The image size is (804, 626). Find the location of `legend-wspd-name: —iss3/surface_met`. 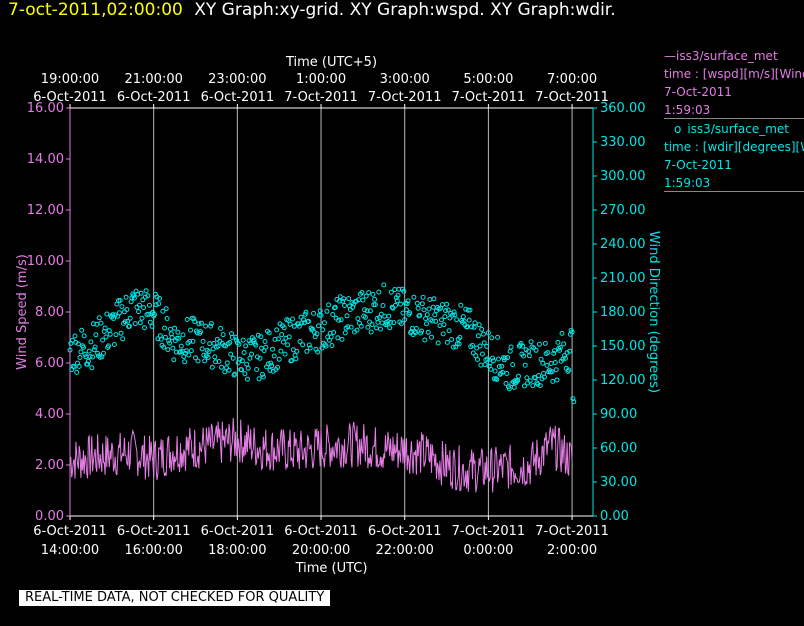

legend-wspd-name: —iss3/surface_met is located at coordinates (734, 56).